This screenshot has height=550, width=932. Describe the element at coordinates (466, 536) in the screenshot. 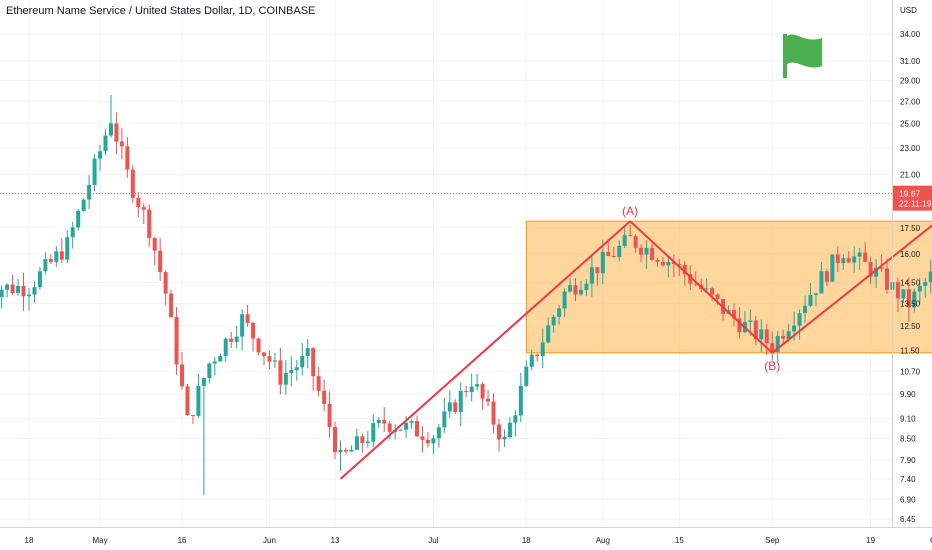

I see `time-axis: 18May16Jun13Jul18Aug15Sep19Oct17Nov14` at that location.